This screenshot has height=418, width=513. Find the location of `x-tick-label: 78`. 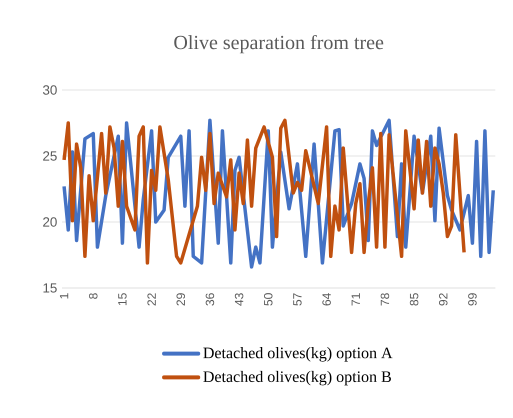

x-tick-label: 78 is located at coordinates (385, 299).